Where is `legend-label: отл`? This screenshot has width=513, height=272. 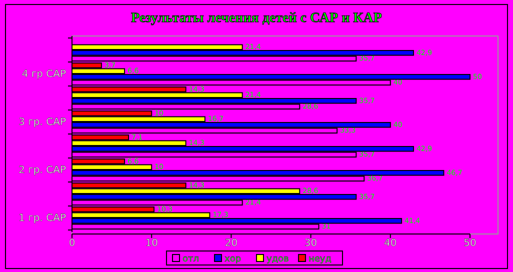
legend-label: отл is located at coordinates (191, 259).